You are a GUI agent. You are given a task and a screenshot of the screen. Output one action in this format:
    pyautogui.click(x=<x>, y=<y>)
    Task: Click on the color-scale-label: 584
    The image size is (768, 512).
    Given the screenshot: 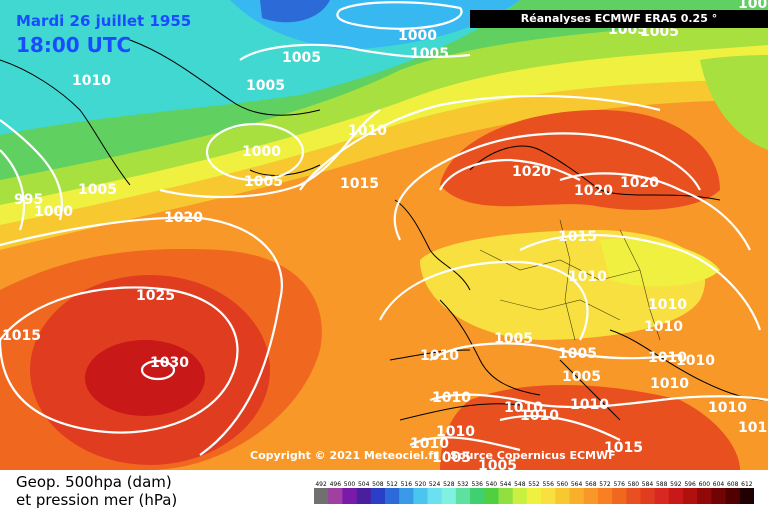 What is the action you would take?
    pyautogui.click(x=648, y=484)
    